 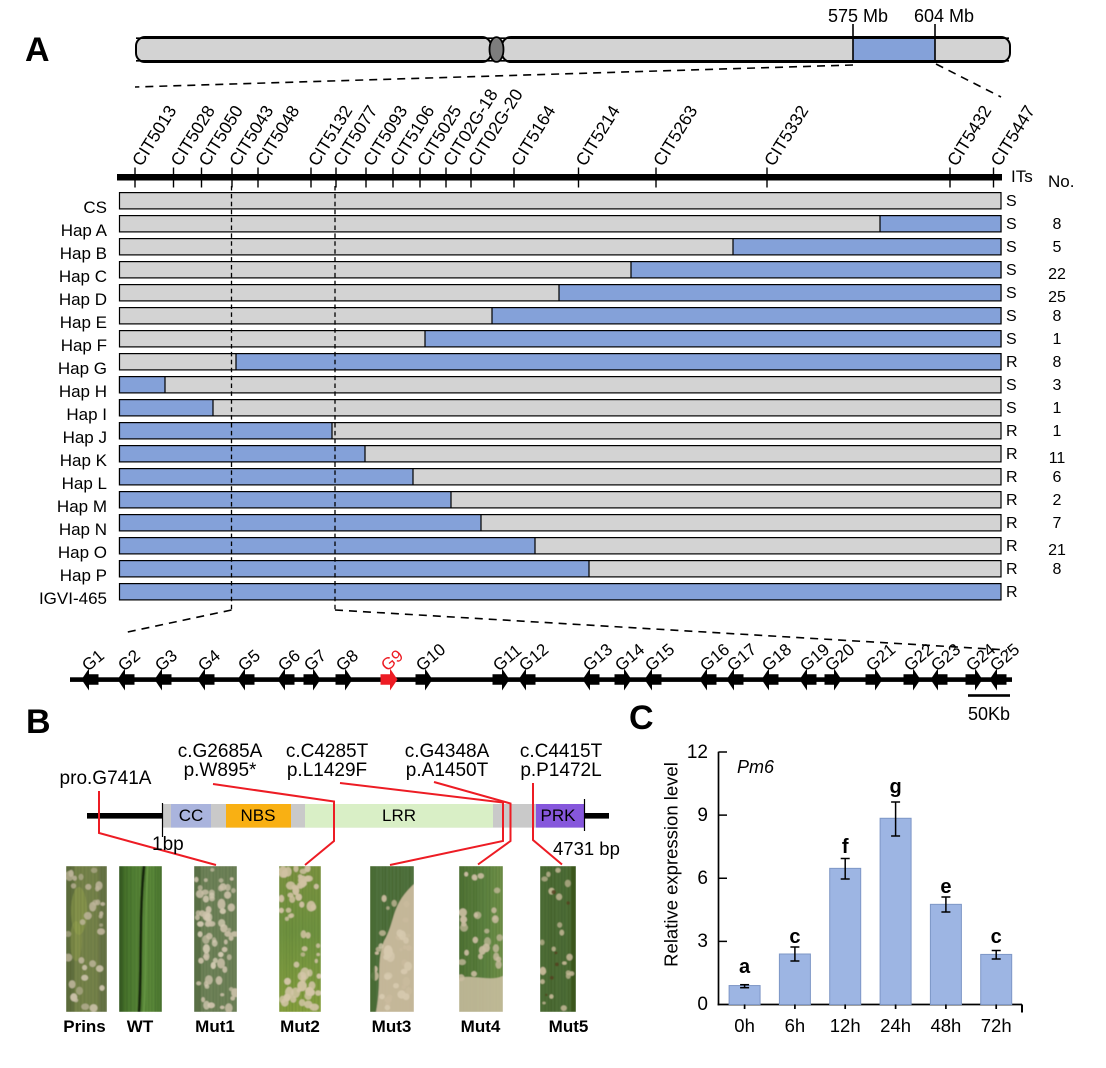 What do you see at coordinates (209, 660) in the screenshot?
I see `svg-text: G4` at bounding box center [209, 660].